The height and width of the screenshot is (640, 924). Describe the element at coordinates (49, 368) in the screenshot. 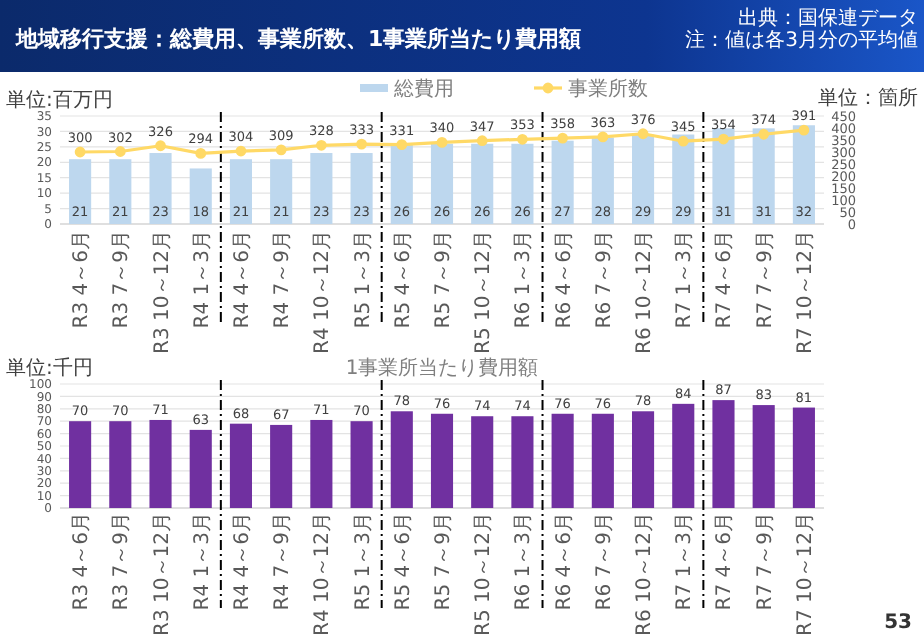

I see `y-axis-title: 単位:千円` at that location.